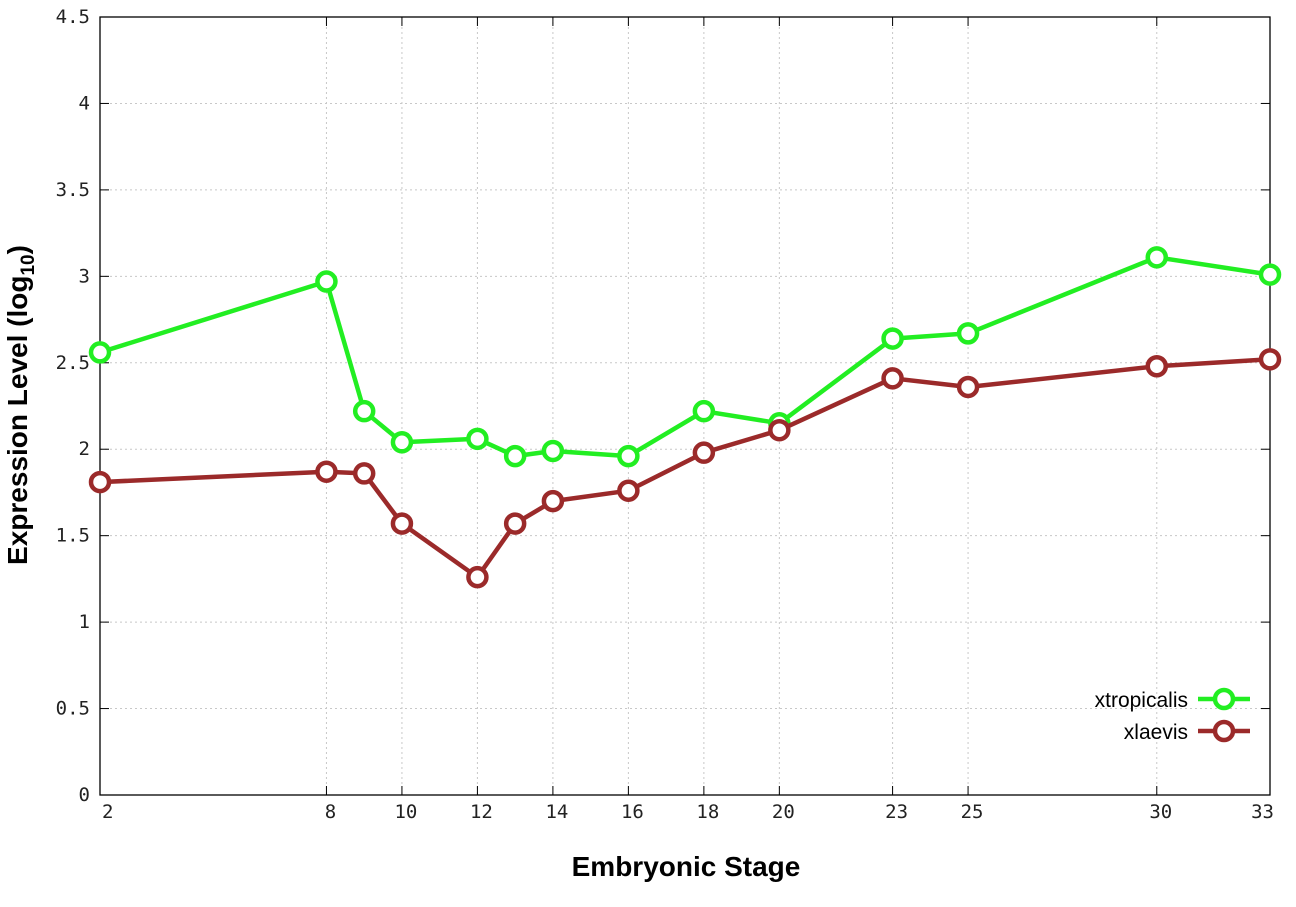 The image size is (1296, 907). What do you see at coordinates (17, 420) in the screenshot?
I see `y-axis-title-main: Expression Level (log` at bounding box center [17, 420].